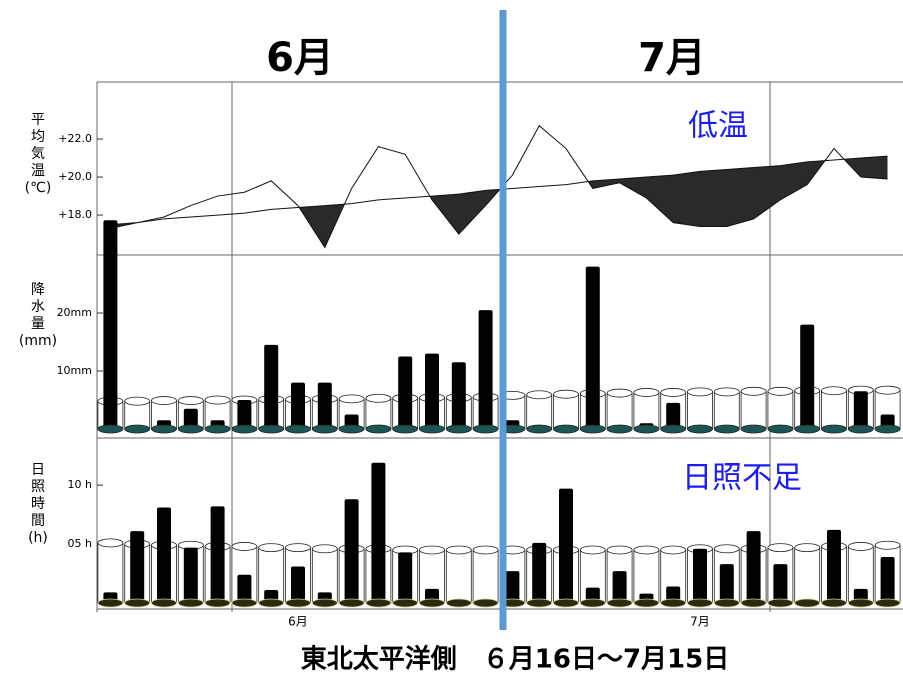 The height and width of the screenshot is (678, 903). What do you see at coordinates (38, 137) in the screenshot?
I see `axis-label: 均` at bounding box center [38, 137].